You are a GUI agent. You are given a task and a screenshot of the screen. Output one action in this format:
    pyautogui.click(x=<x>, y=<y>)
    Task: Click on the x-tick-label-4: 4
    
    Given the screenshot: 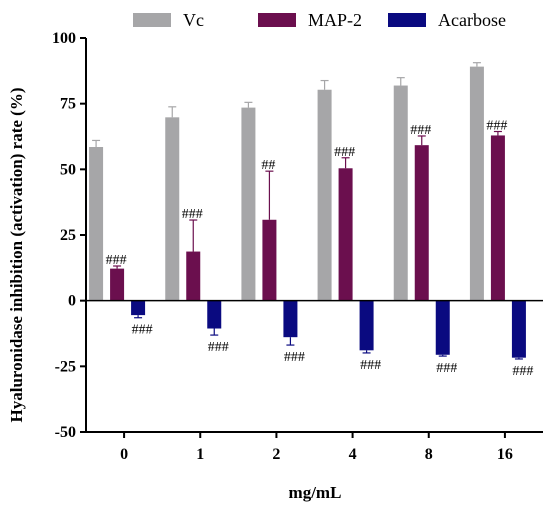 What is the action you would take?
    pyautogui.click(x=353, y=454)
    